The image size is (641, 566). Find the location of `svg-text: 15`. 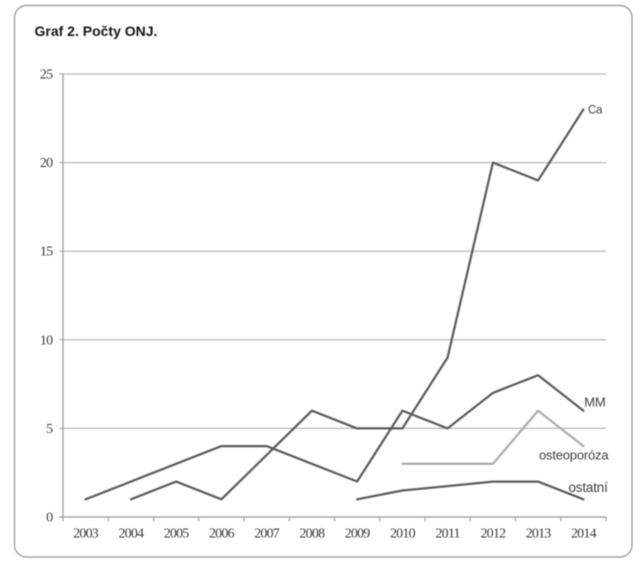

svg-text: 15 is located at coordinates (46, 252).